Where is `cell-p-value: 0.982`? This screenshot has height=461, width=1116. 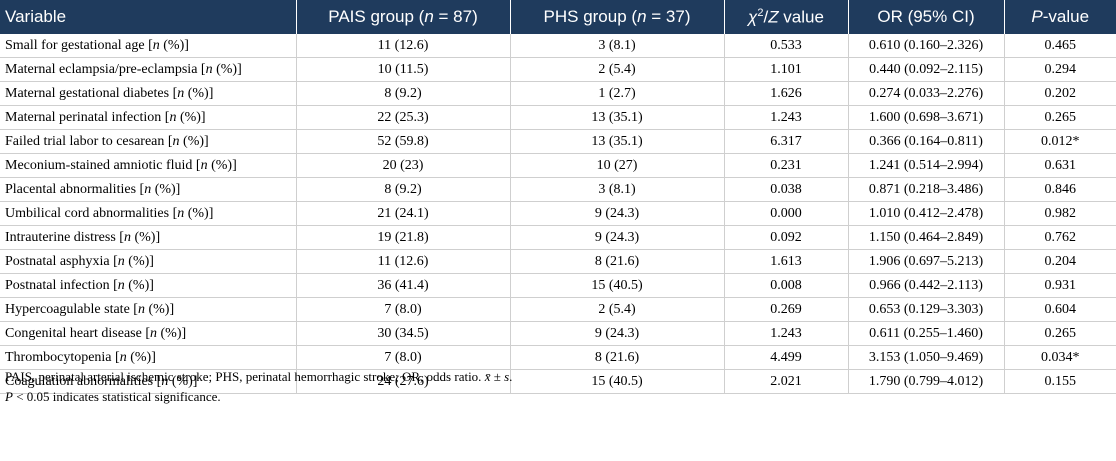
cell-p-value: 0.982 is located at coordinates (1060, 213).